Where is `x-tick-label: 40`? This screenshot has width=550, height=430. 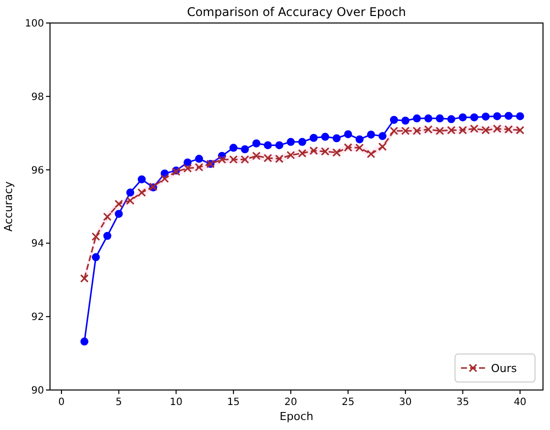
x-tick-label: 40 is located at coordinates (520, 402).